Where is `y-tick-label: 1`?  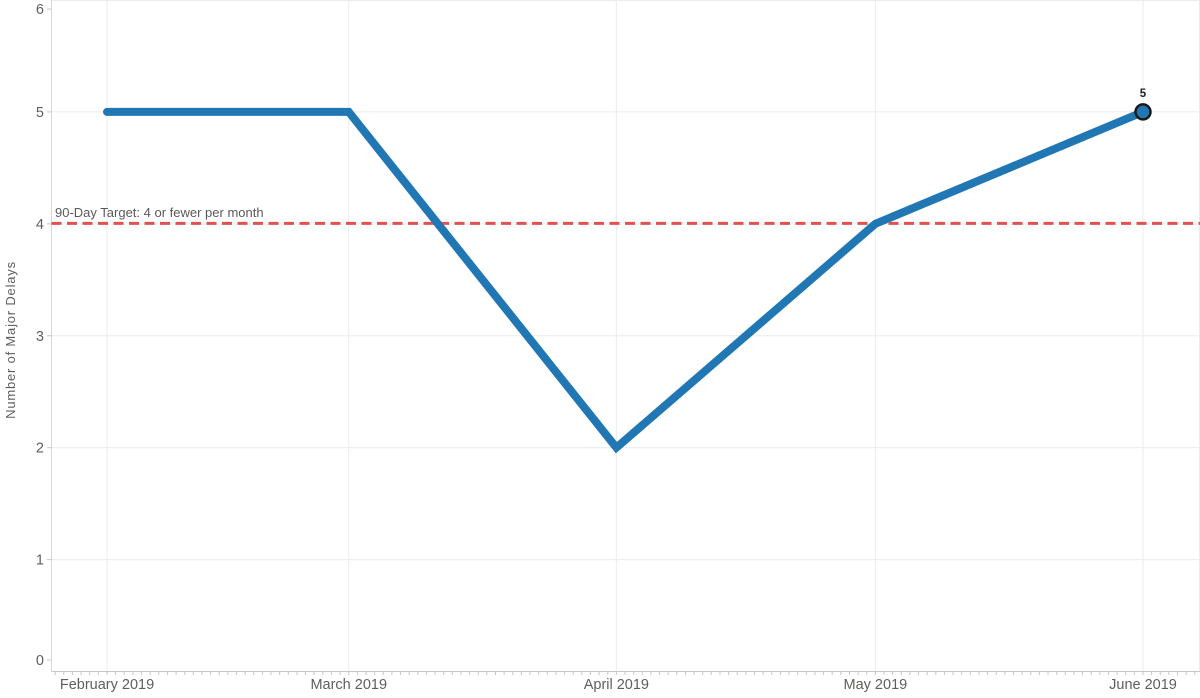
y-tick-label: 1 is located at coordinates (40, 561).